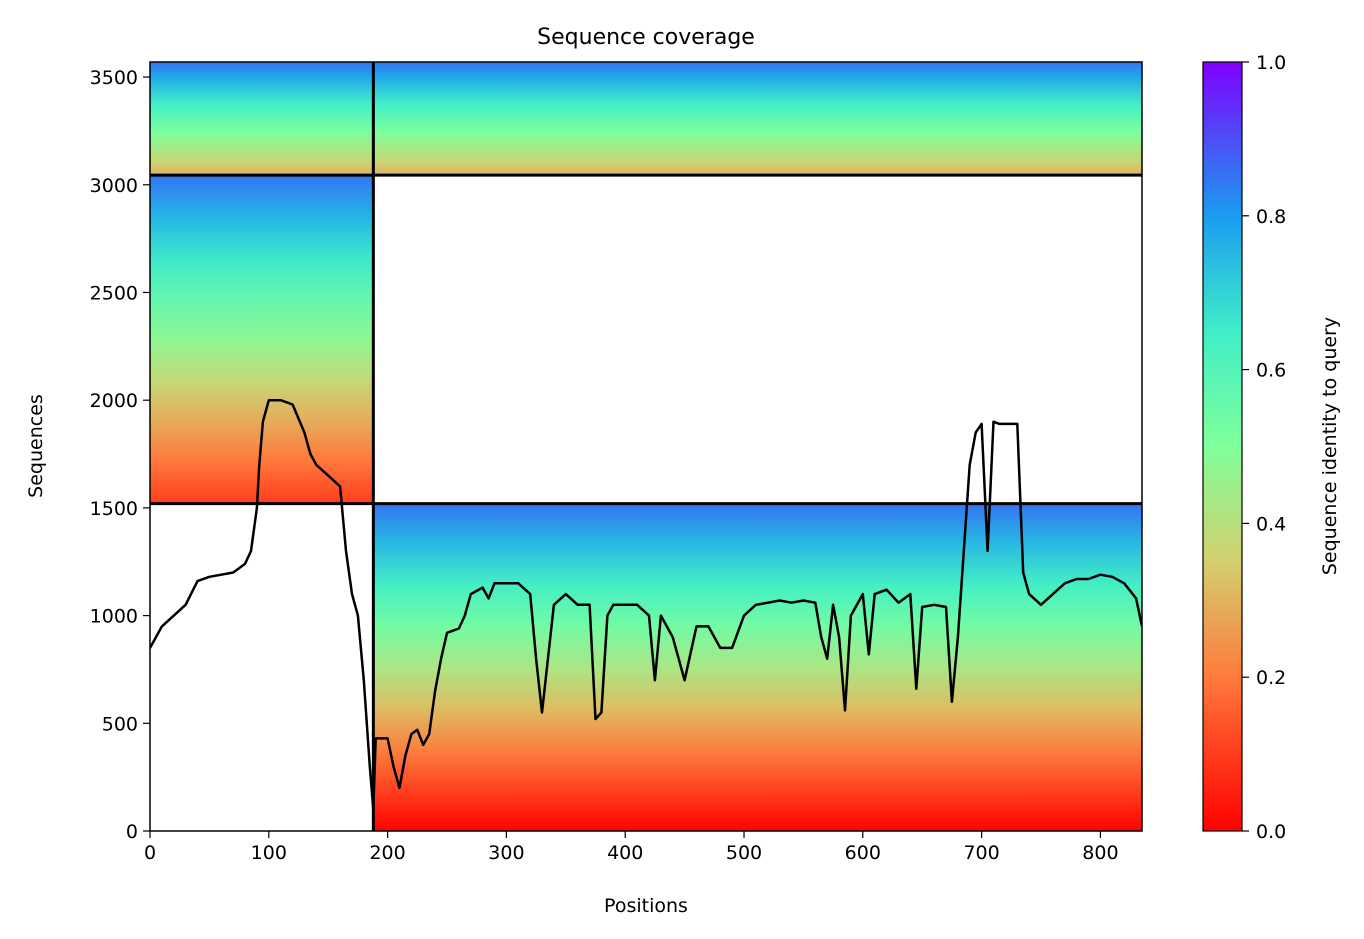  What do you see at coordinates (114, 78) in the screenshot?
I see `y-tick-label: 3500` at bounding box center [114, 78].